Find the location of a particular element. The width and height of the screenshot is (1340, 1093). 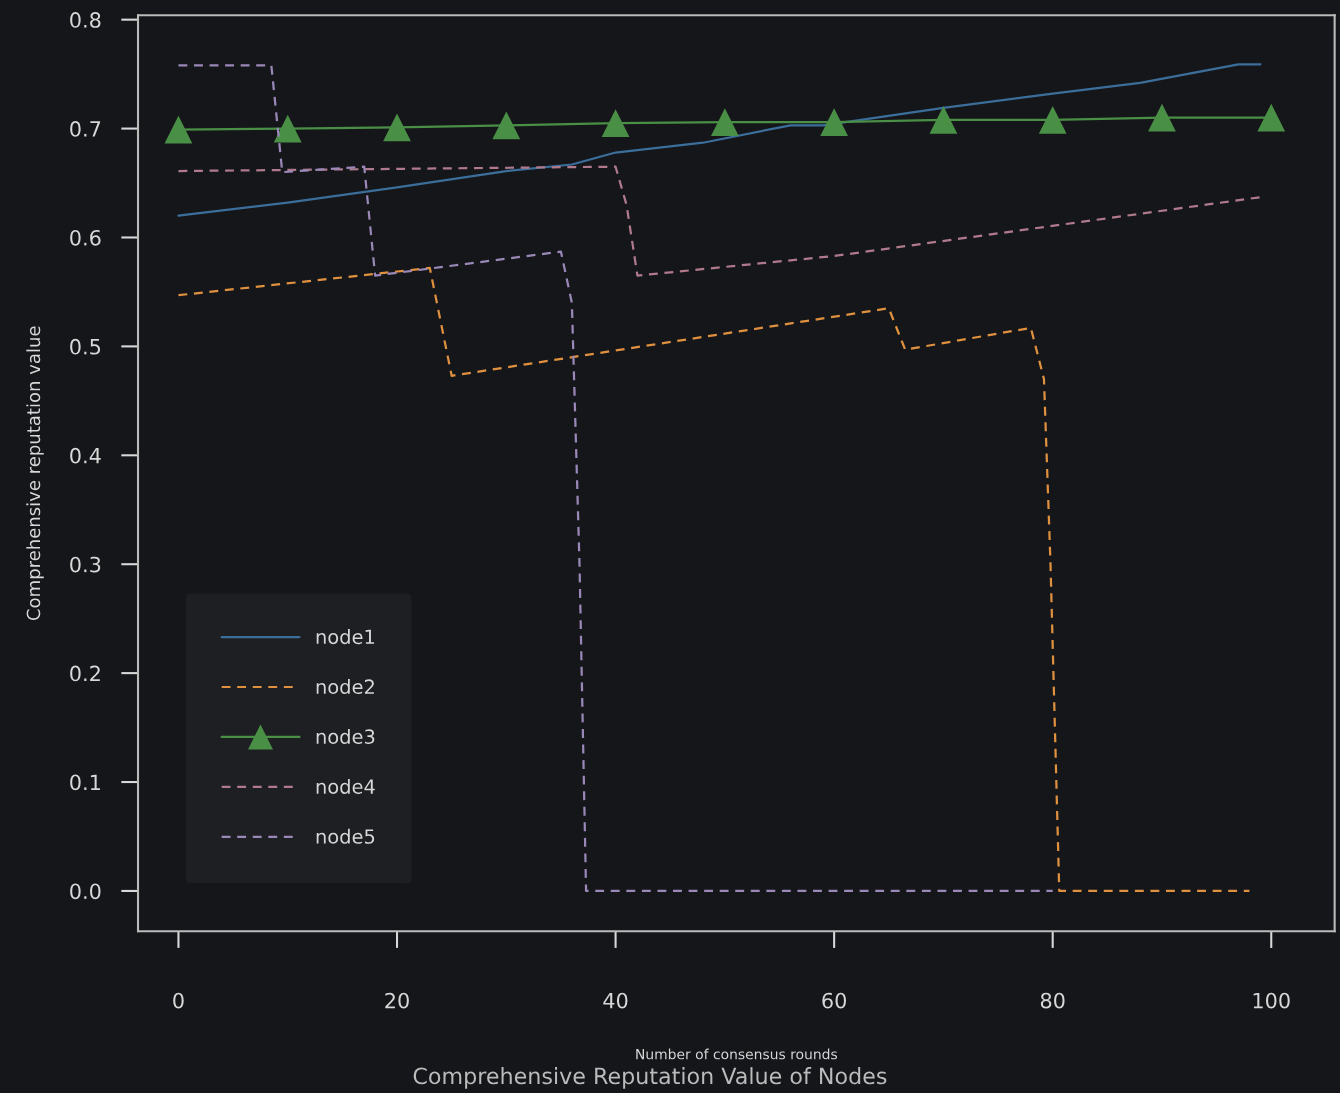

y-tick-label: 0.0 is located at coordinates (85, 891).